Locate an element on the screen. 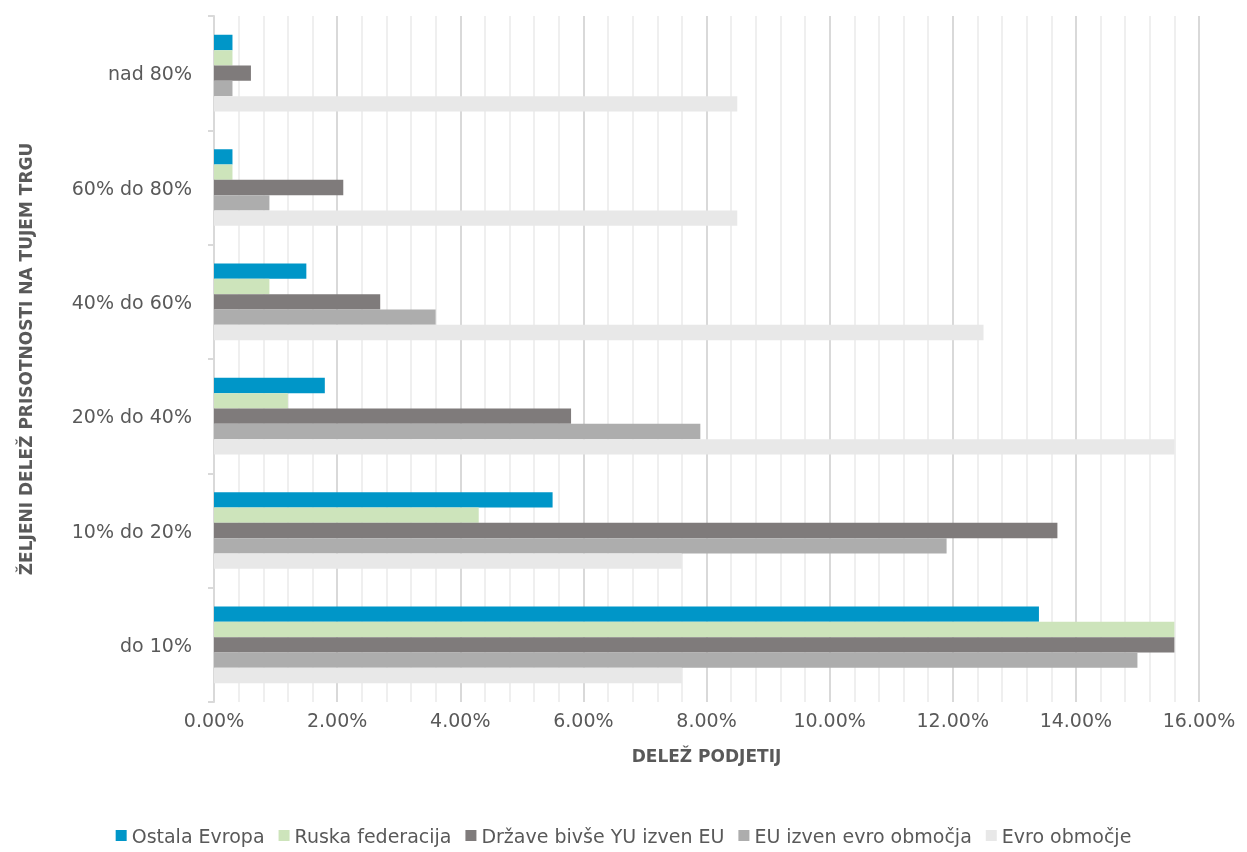 Image resolution: width=1247 pixels, height=852 pixels. x-tick-label: 16.00% is located at coordinates (1199, 719).